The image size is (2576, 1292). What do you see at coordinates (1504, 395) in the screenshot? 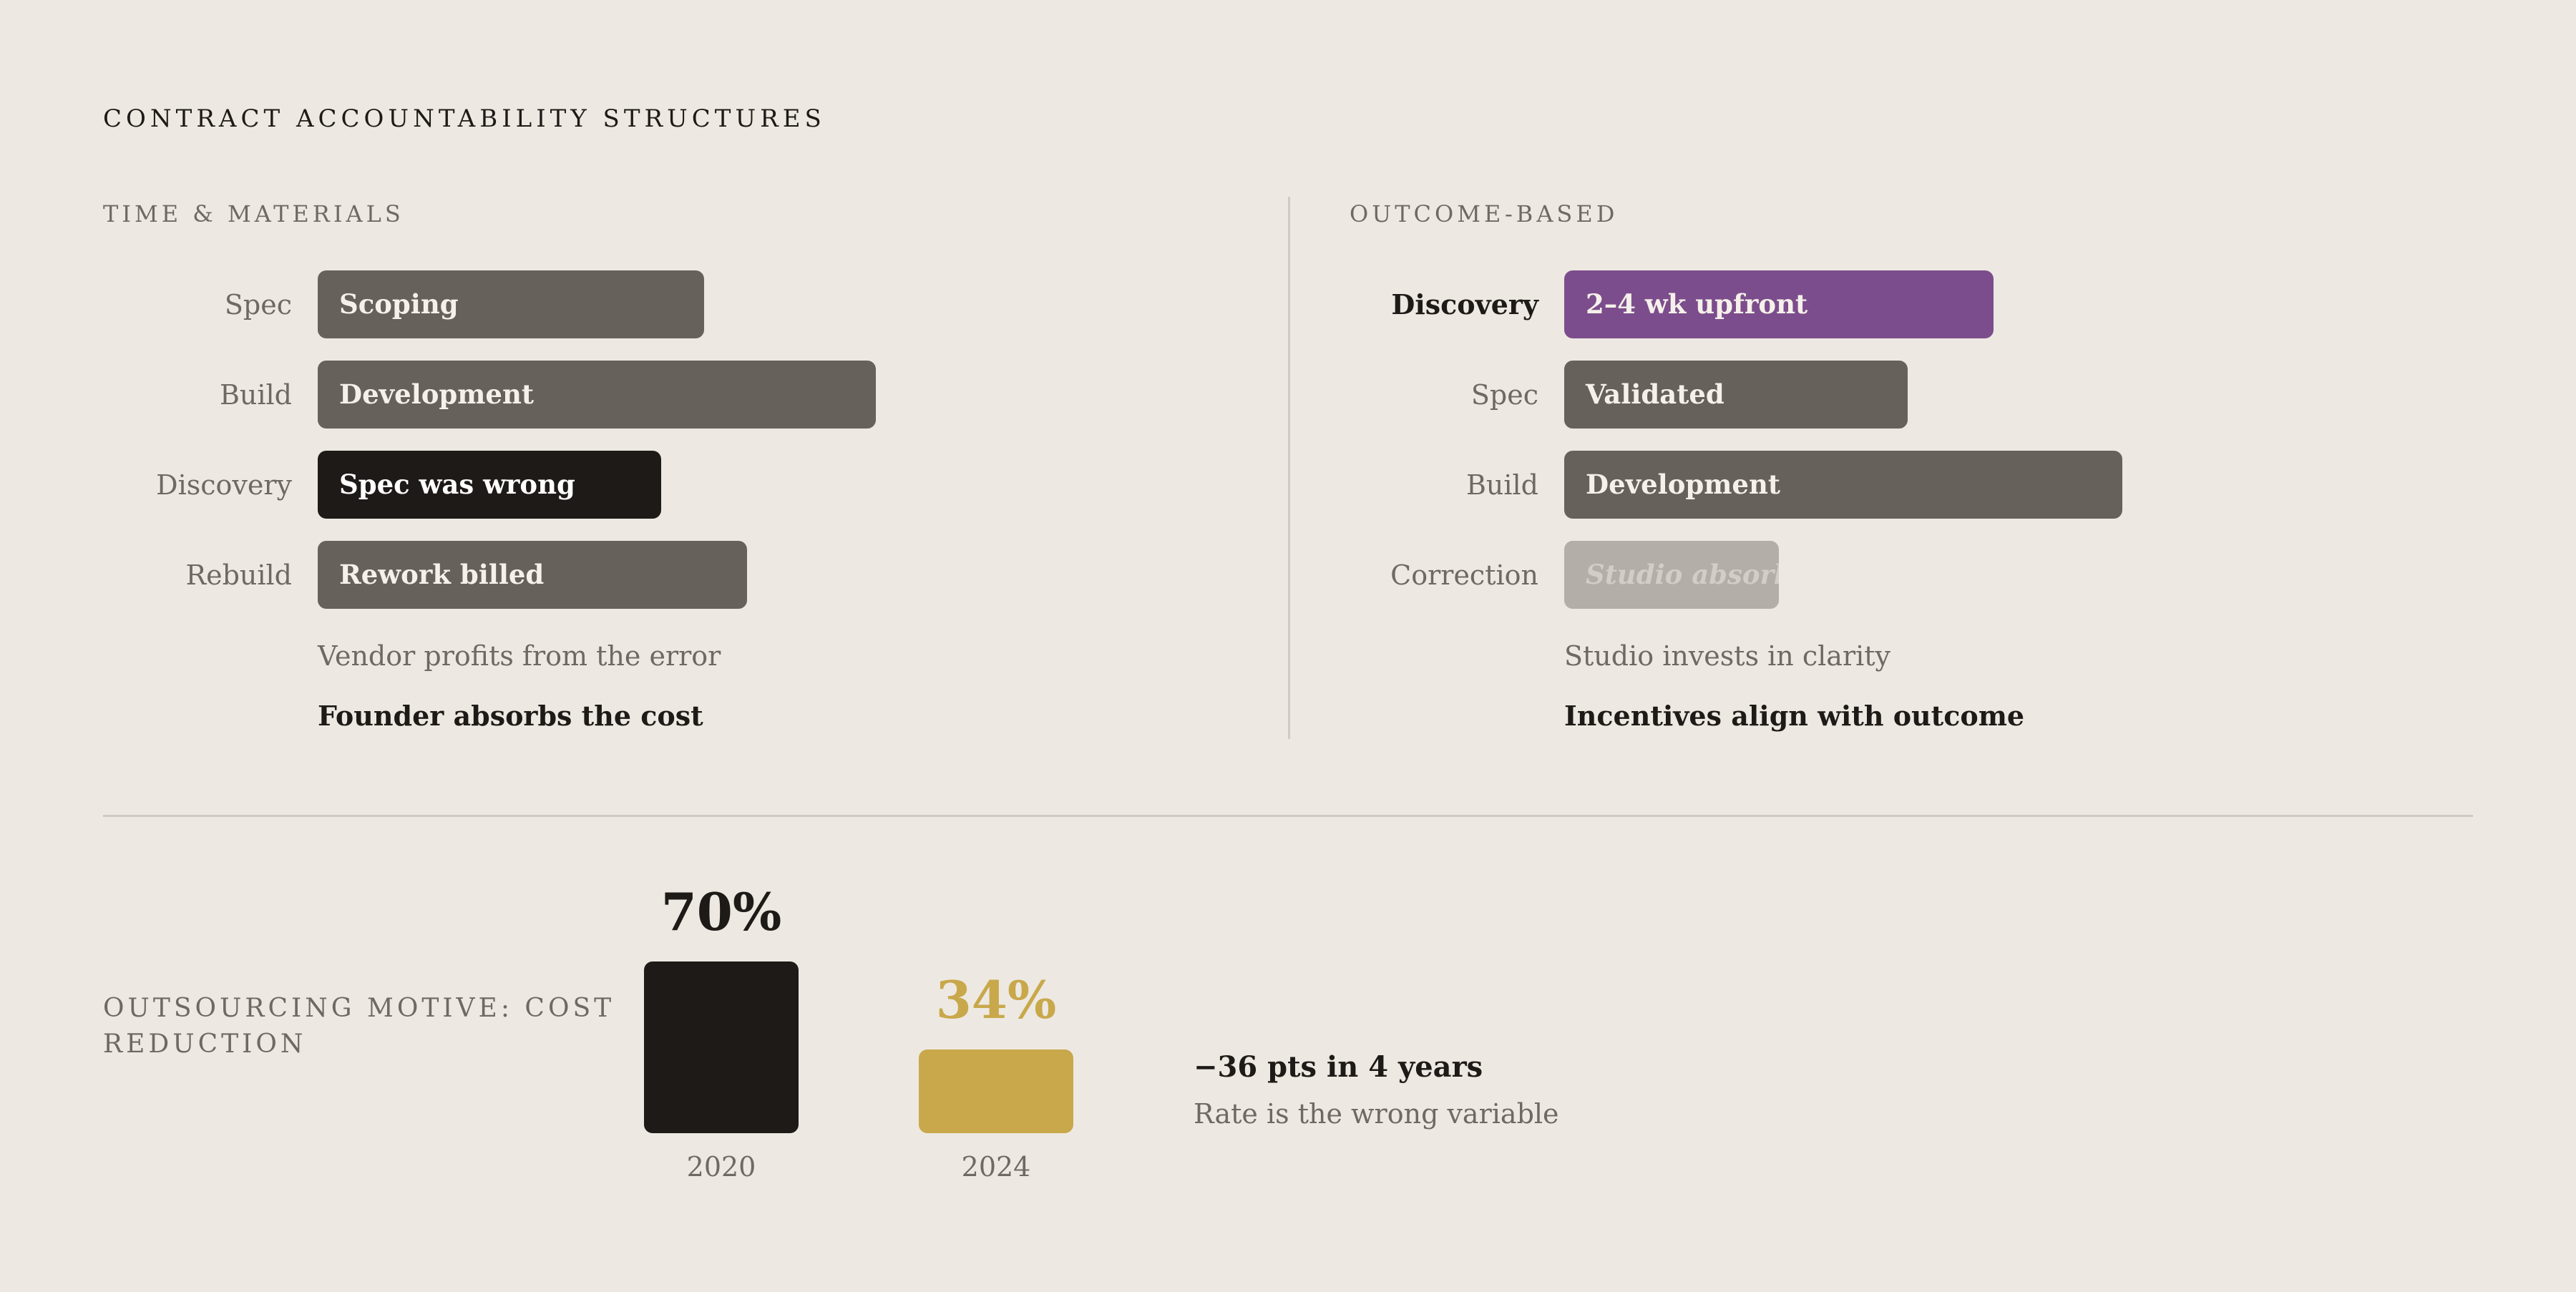
I see `ob-row-label-spec: Spec` at bounding box center [1504, 395].